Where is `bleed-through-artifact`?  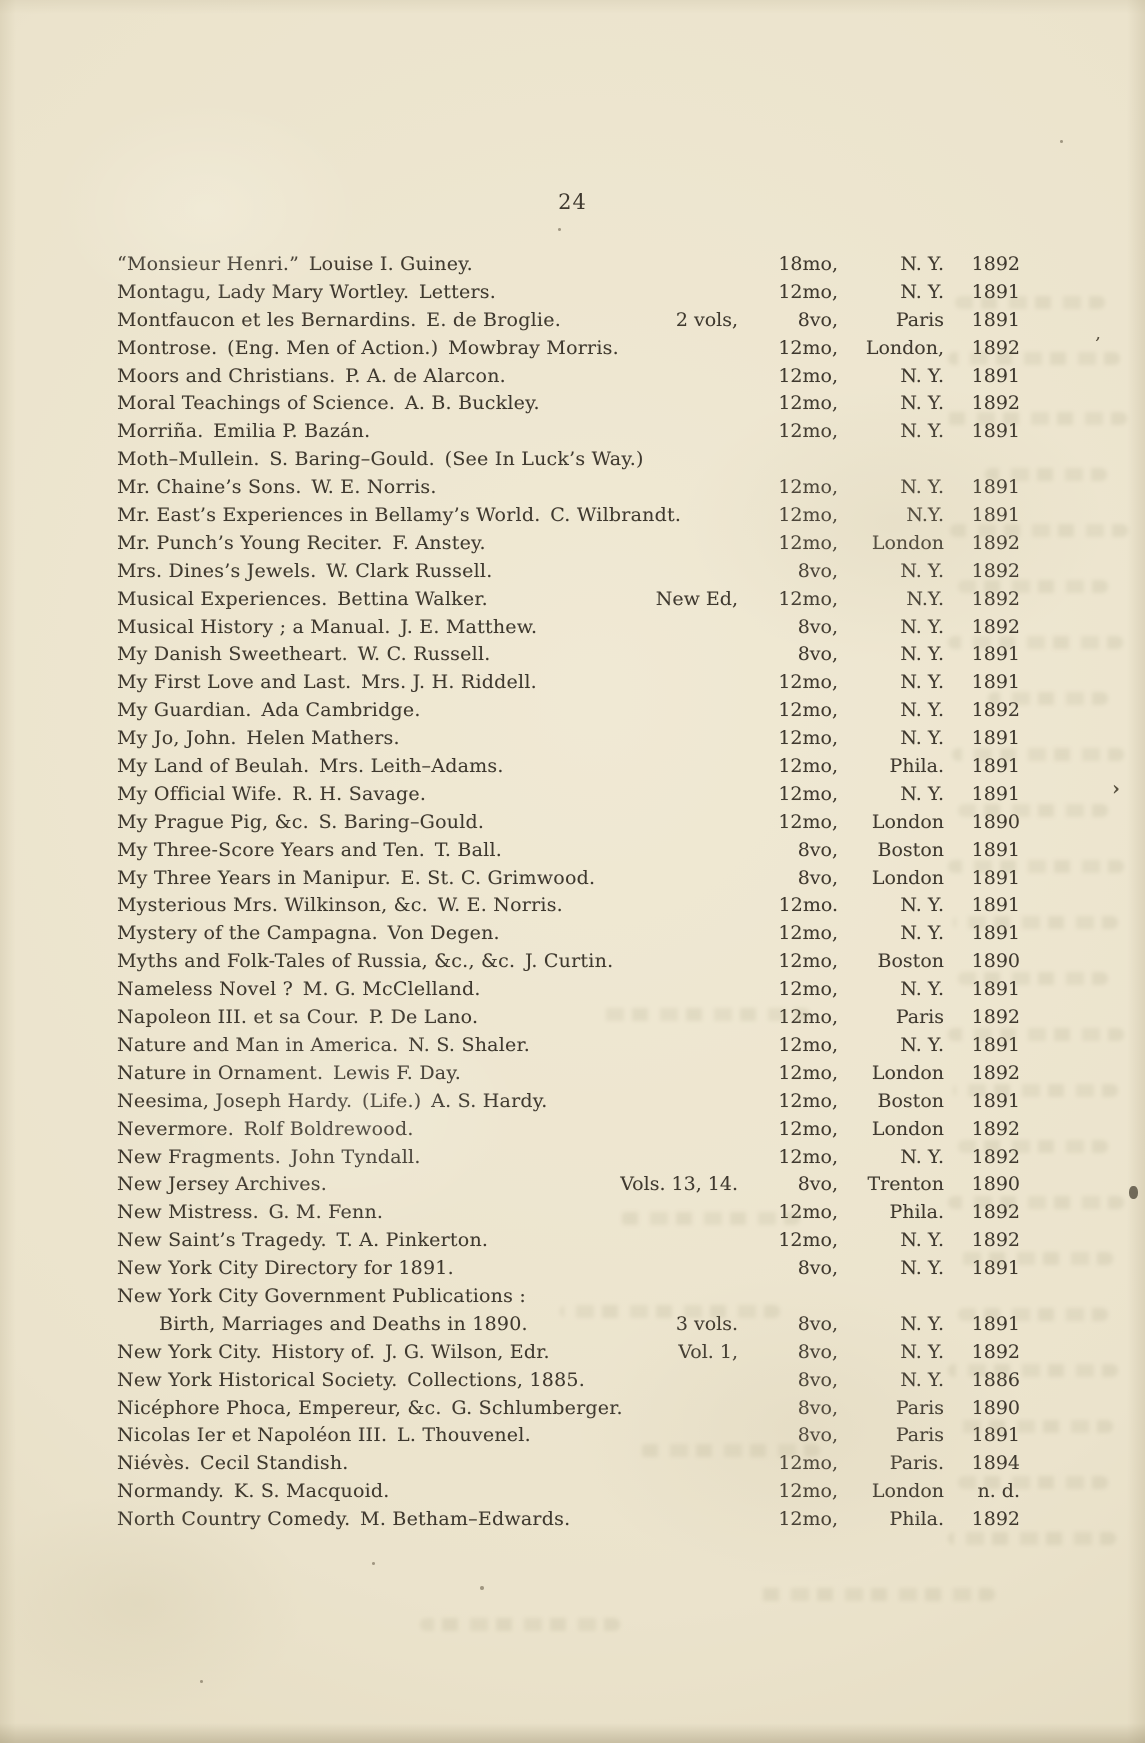 bleed-through-artifact is located at coordinates (875, 1594).